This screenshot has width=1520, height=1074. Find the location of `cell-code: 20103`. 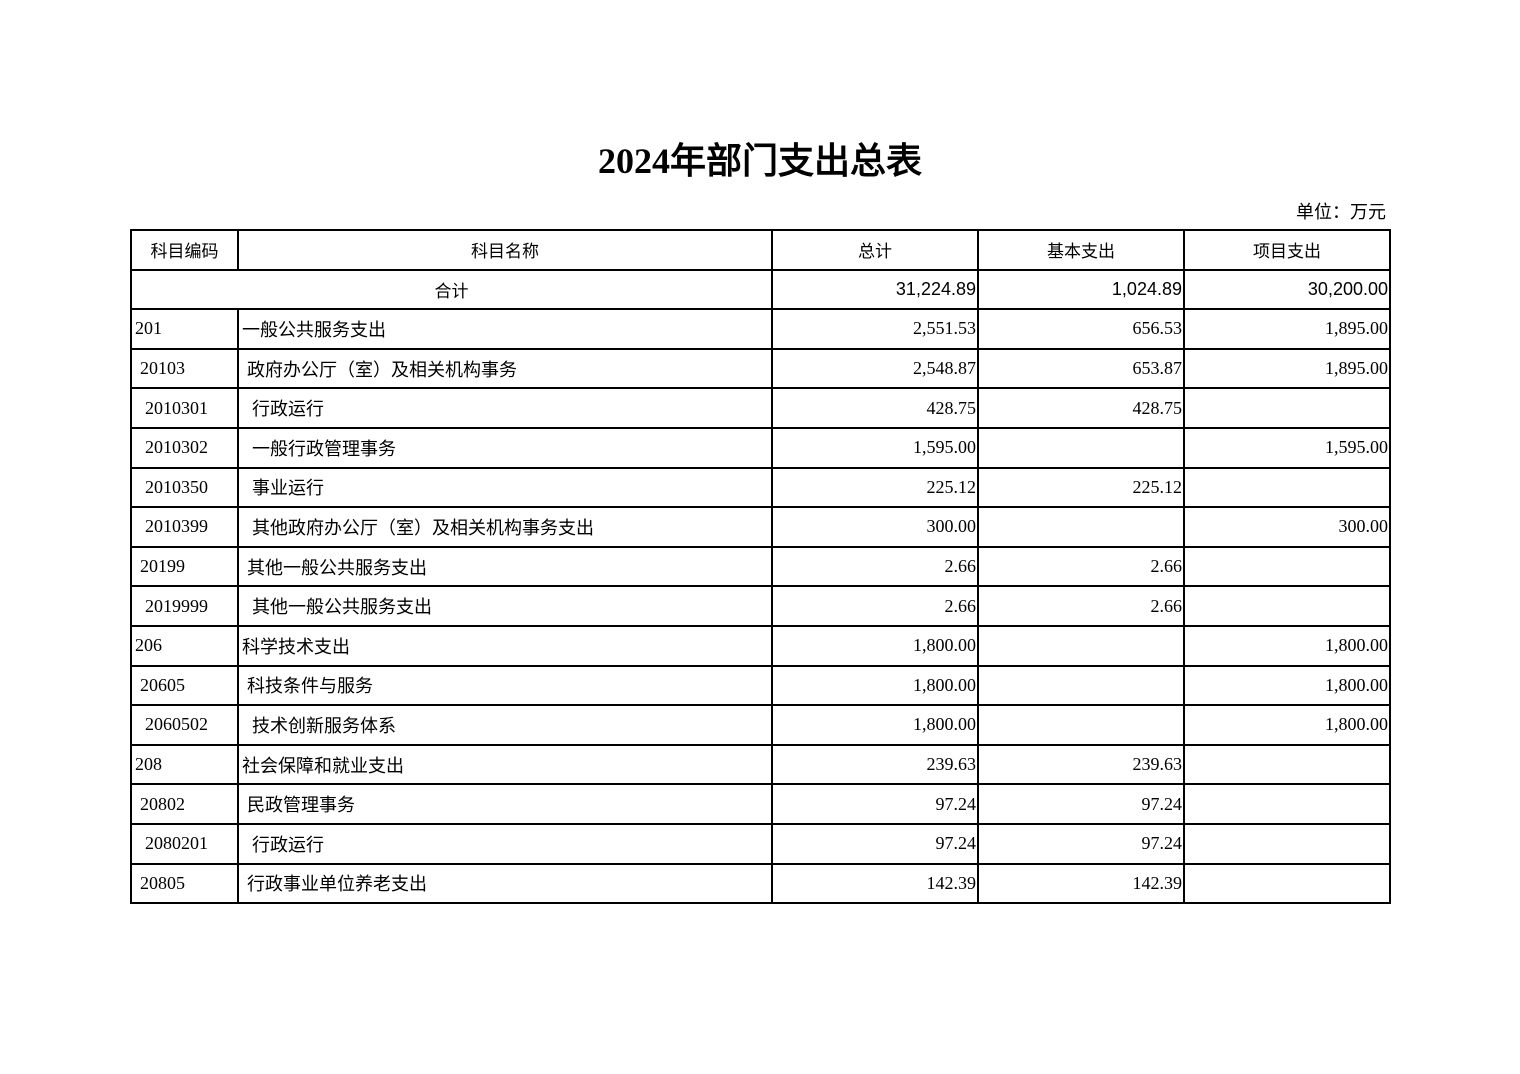

cell-code: 20103 is located at coordinates (184, 368).